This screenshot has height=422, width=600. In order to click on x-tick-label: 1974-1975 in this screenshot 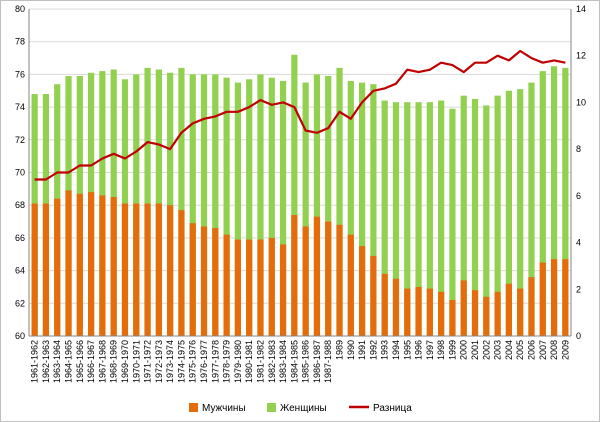, I will do `click(181, 361)`.